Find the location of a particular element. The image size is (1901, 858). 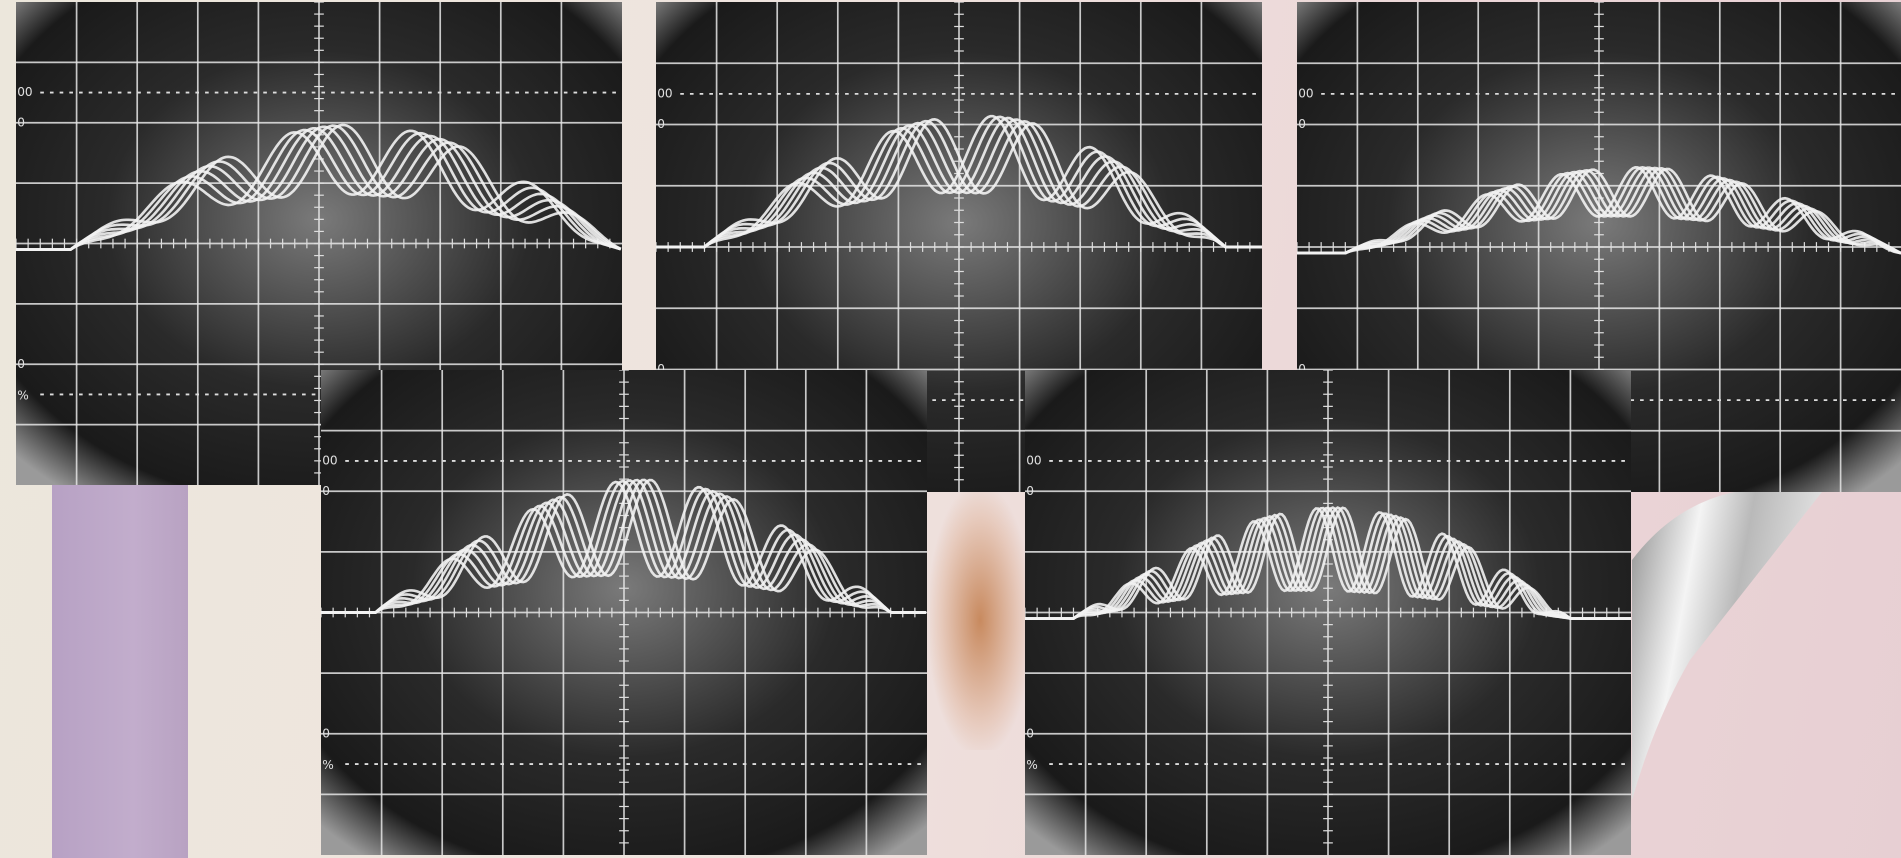

curl-shape is located at coordinates (1727, 643).